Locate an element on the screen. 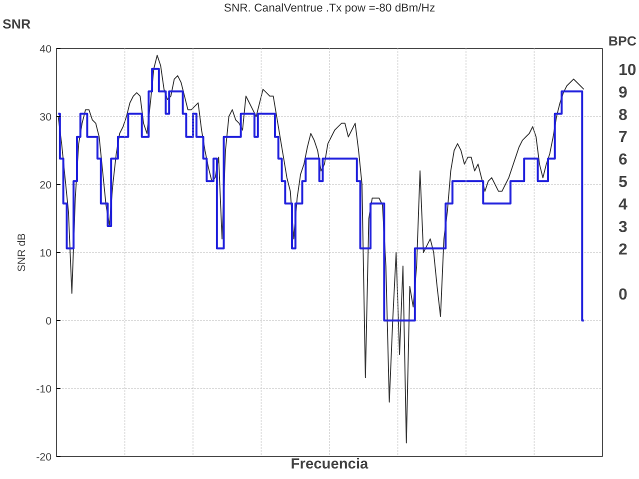 This screenshot has width=639, height=479. y2-tick-label: 6 is located at coordinates (623, 160).